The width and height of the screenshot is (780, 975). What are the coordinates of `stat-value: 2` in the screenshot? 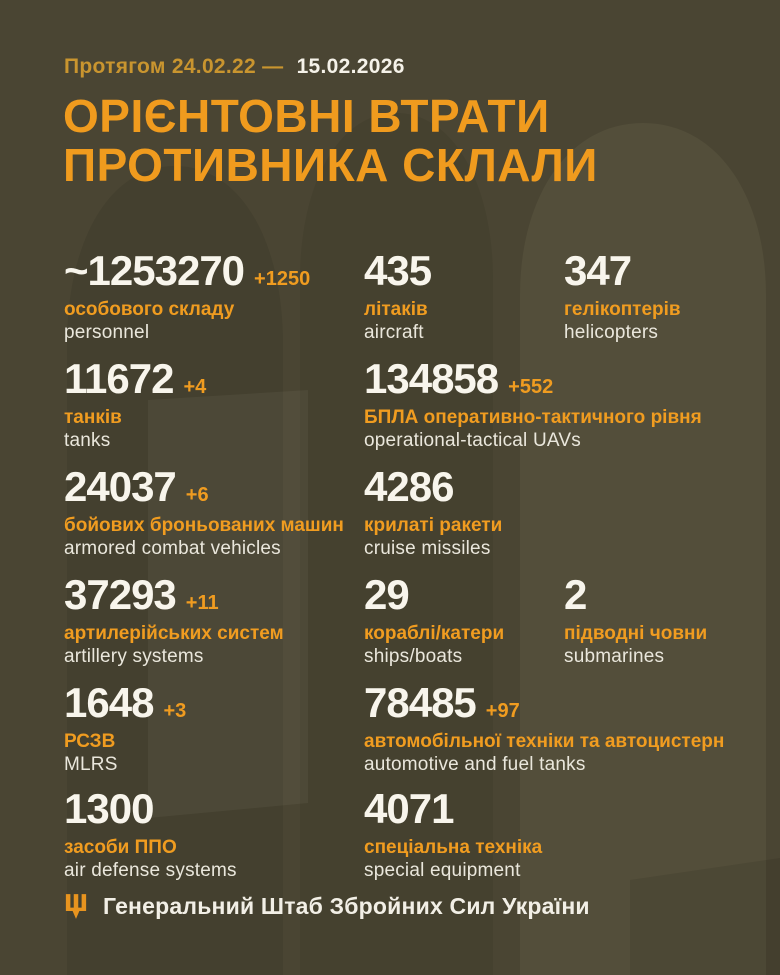 It's located at (575, 594).